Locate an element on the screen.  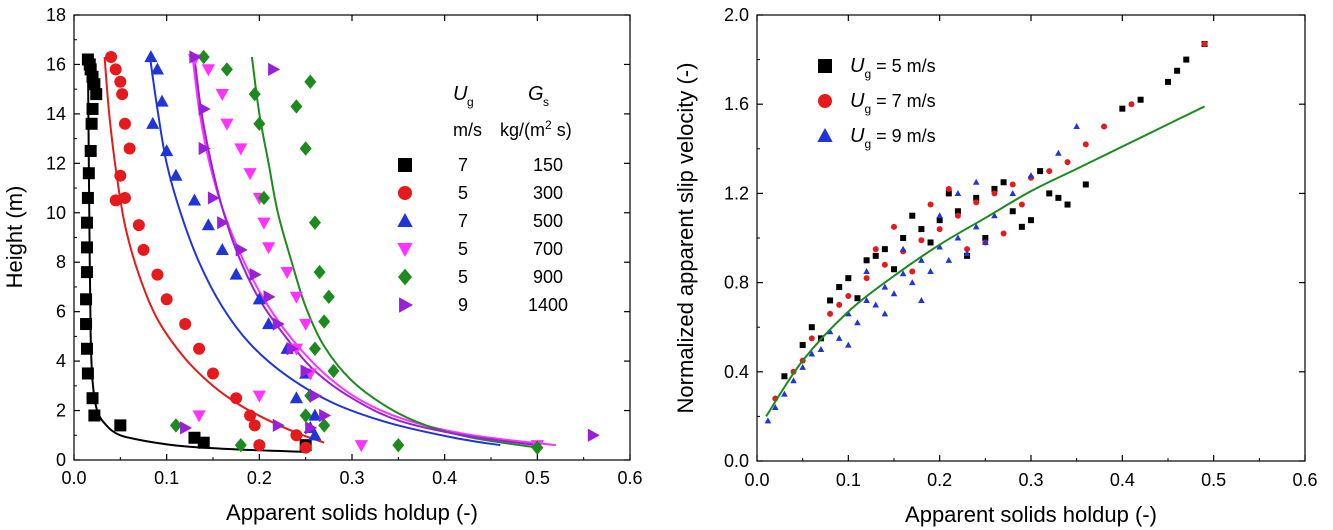
x-tick-label: 0.1 is located at coordinates (166, 478).